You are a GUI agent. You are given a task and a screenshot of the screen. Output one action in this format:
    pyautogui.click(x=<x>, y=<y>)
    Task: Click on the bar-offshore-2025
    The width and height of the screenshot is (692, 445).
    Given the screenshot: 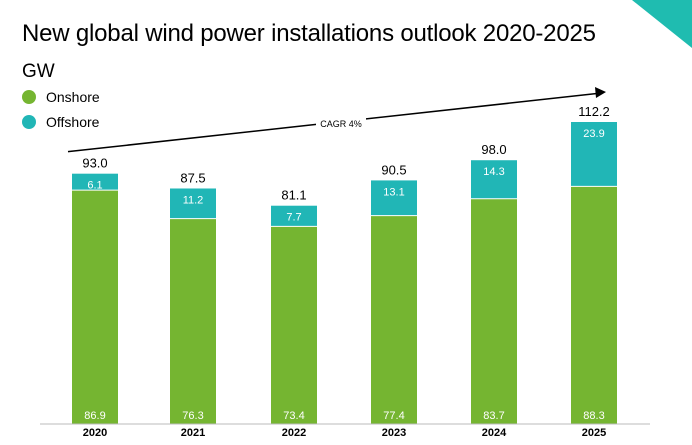 What is the action you would take?
    pyautogui.click(x=594, y=154)
    